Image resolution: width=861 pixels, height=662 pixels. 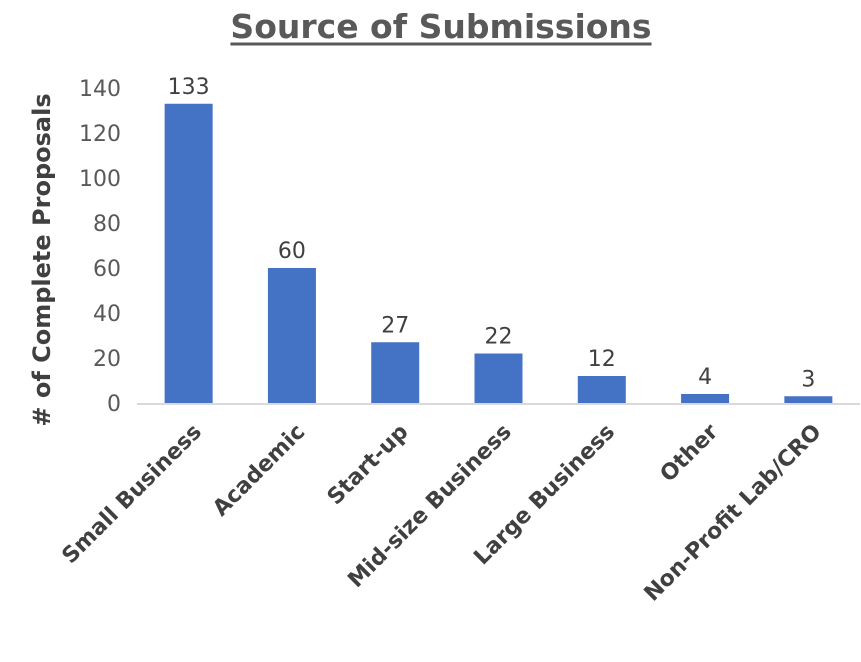 I want to click on chart-title: Source of Submissions, so click(x=440, y=26).